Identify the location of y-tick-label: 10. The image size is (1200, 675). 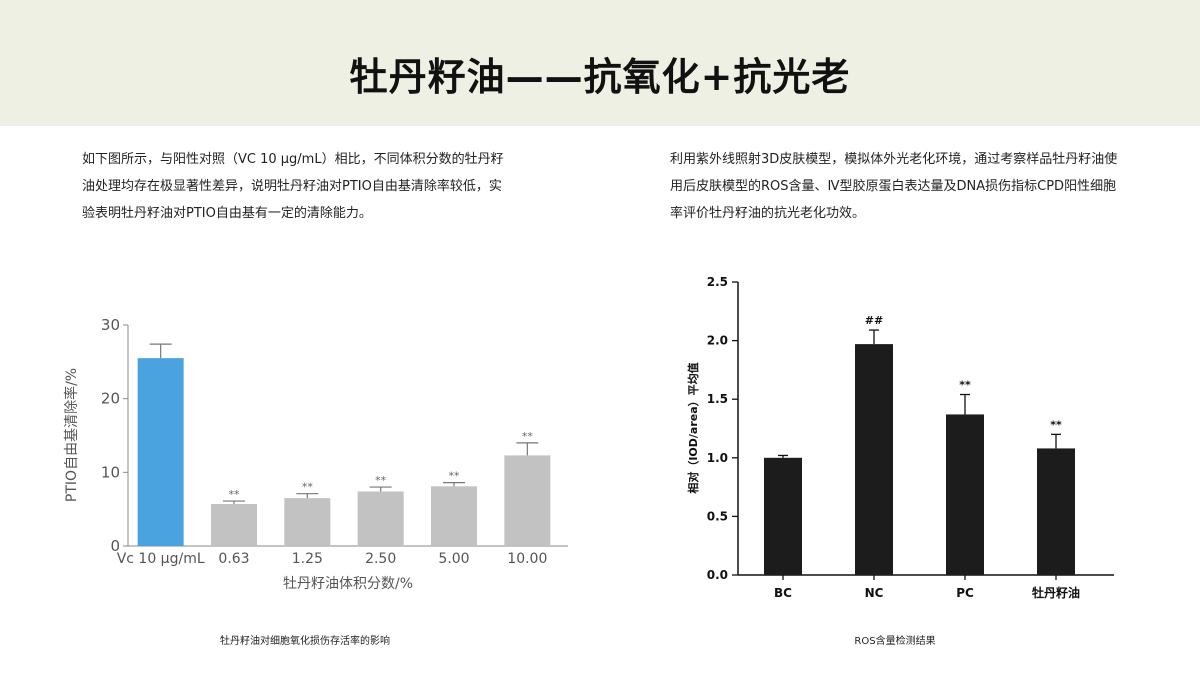
(110, 472).